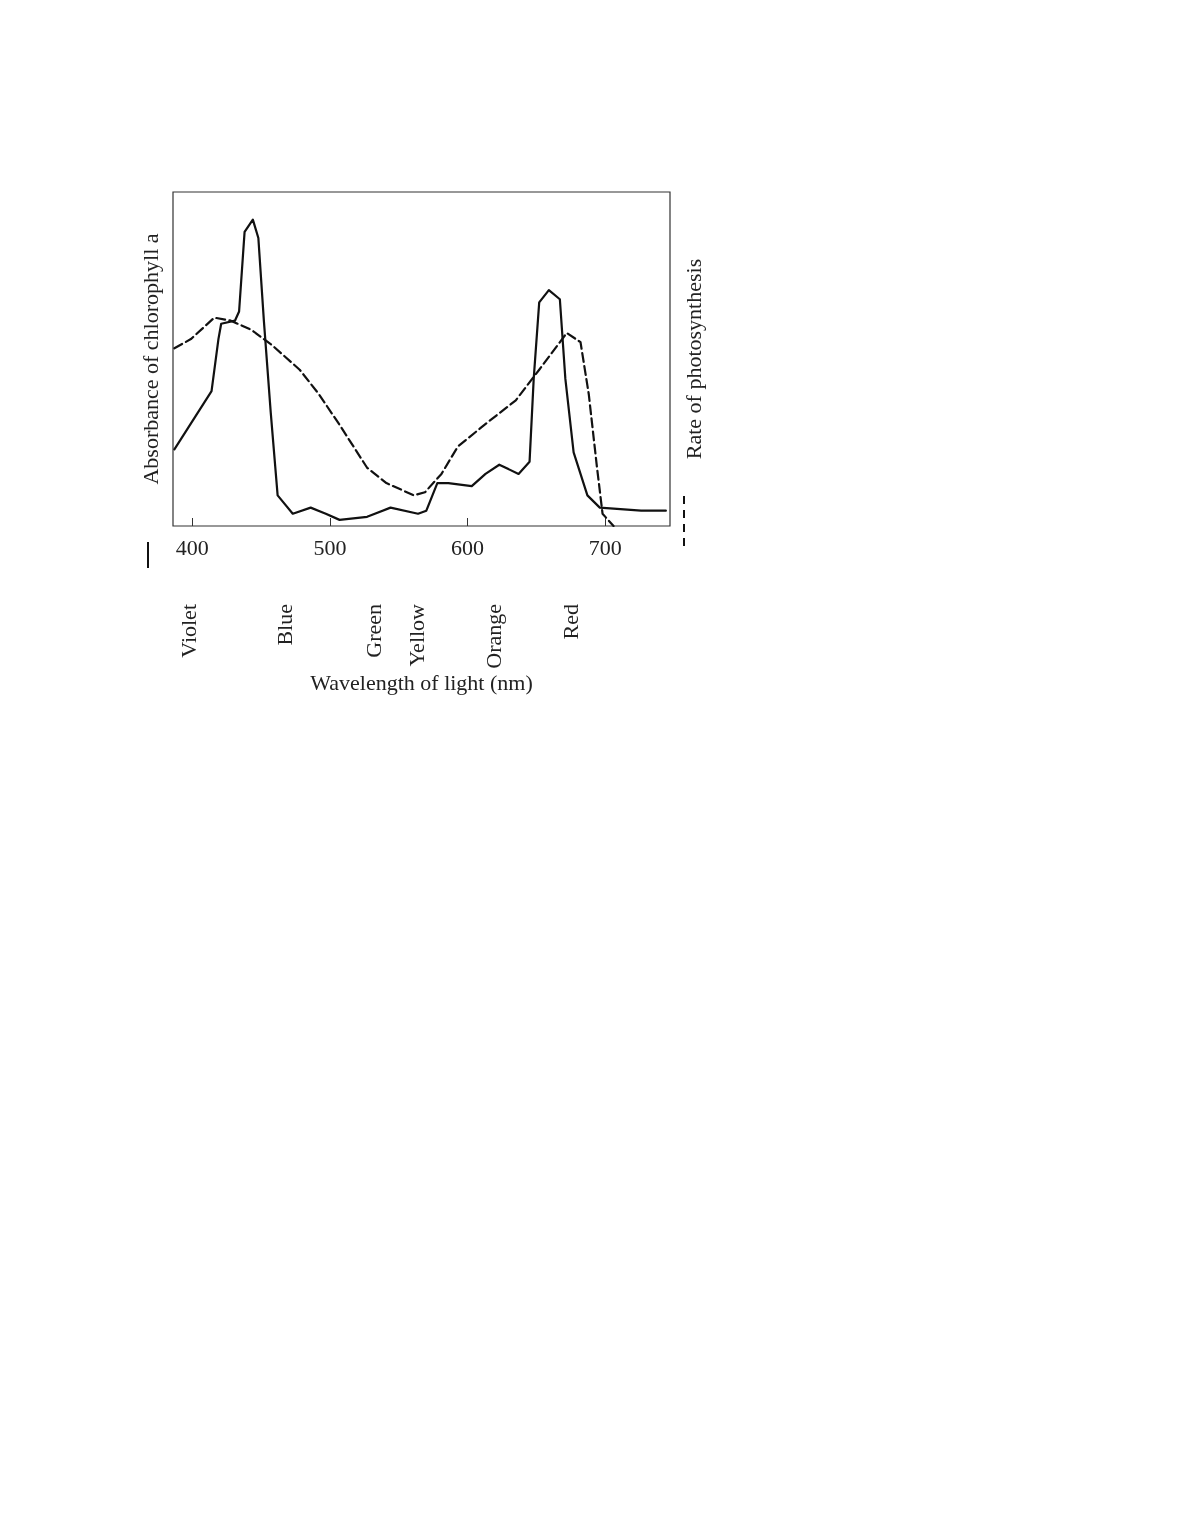  Describe the element at coordinates (493, 636) in the screenshot. I see `text: Orange` at that location.